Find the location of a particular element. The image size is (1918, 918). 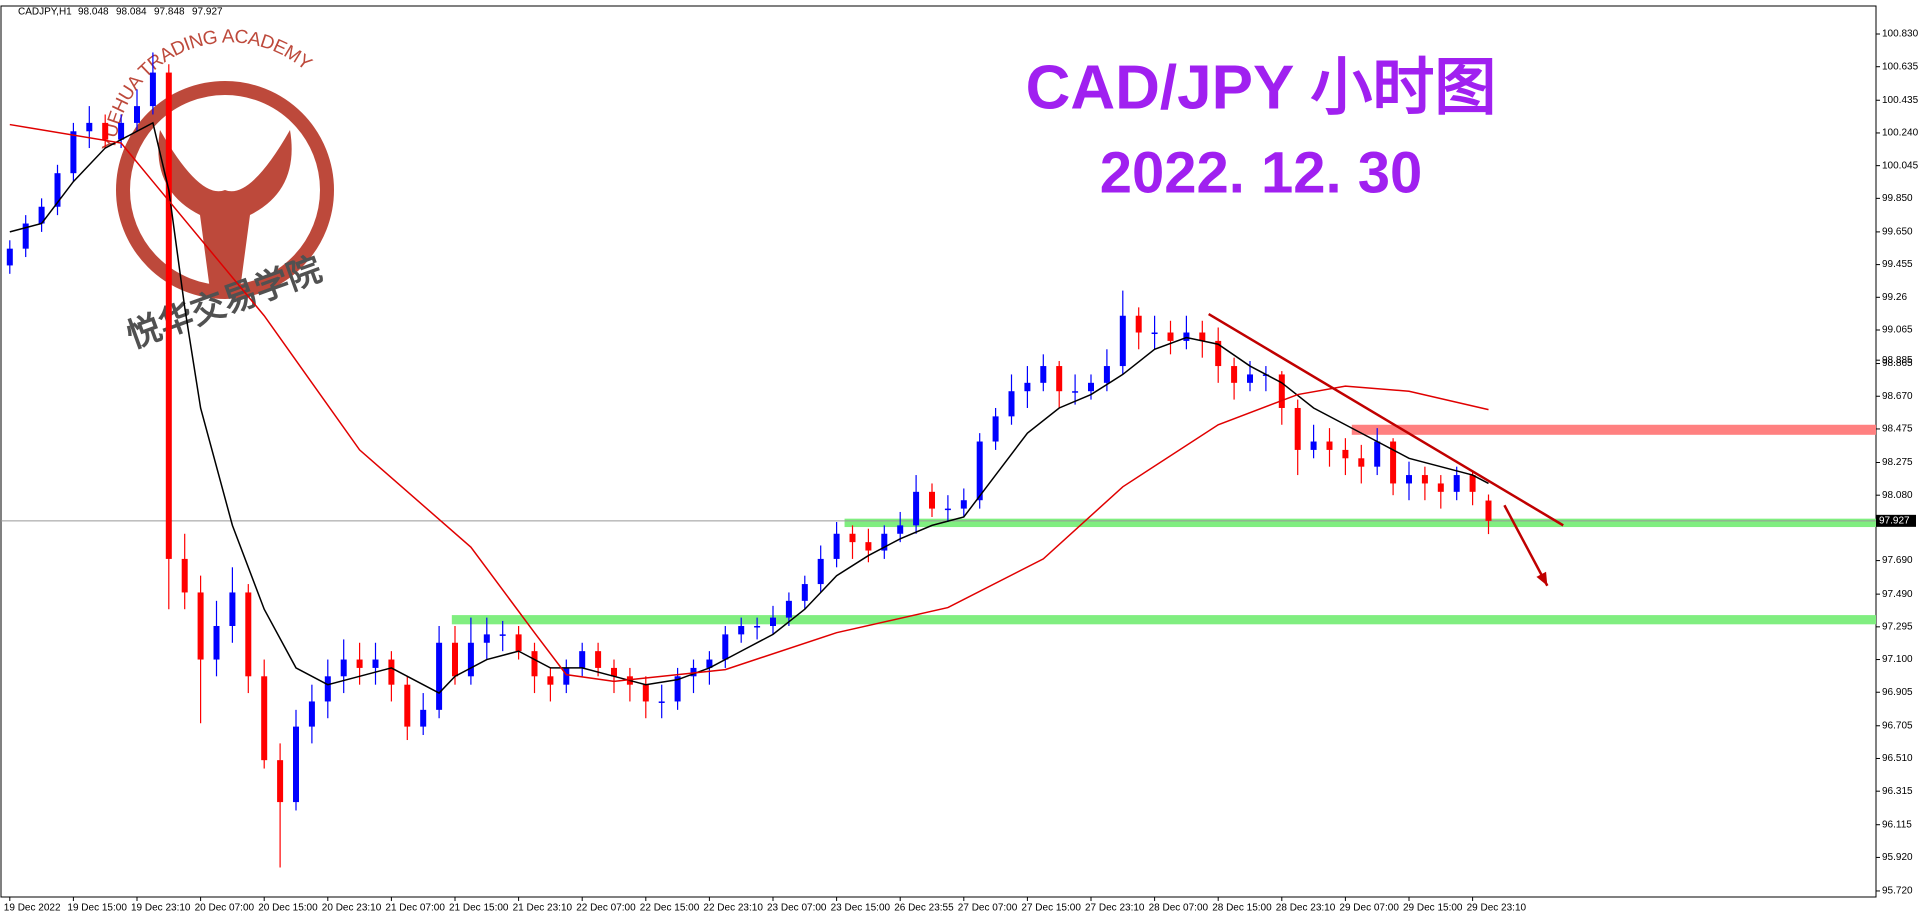

y-tick-label: 96.510 is located at coordinates (1897, 758).